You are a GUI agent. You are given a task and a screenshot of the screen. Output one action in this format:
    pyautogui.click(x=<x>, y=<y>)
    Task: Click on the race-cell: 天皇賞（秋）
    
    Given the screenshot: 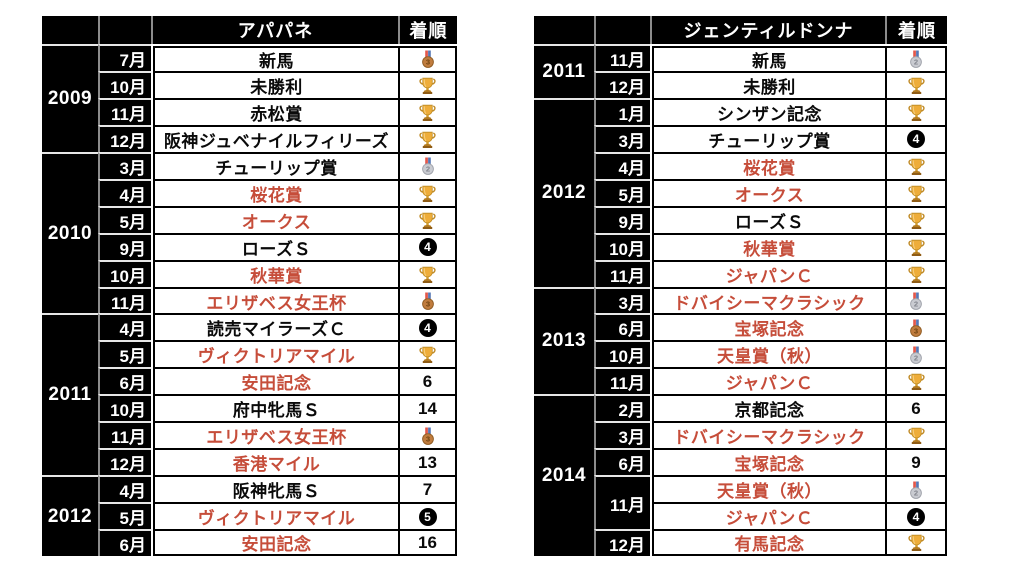 What is the action you would take?
    pyautogui.click(x=768, y=489)
    